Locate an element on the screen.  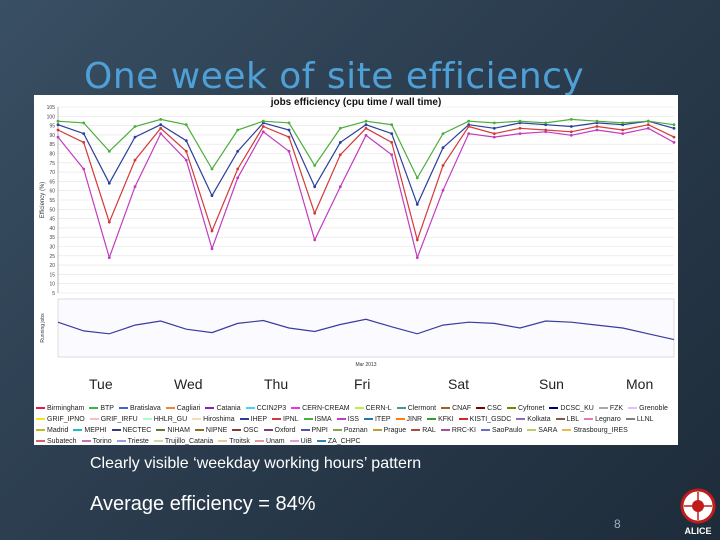
y-tick-label: 35 is located at coordinates (52, 238).